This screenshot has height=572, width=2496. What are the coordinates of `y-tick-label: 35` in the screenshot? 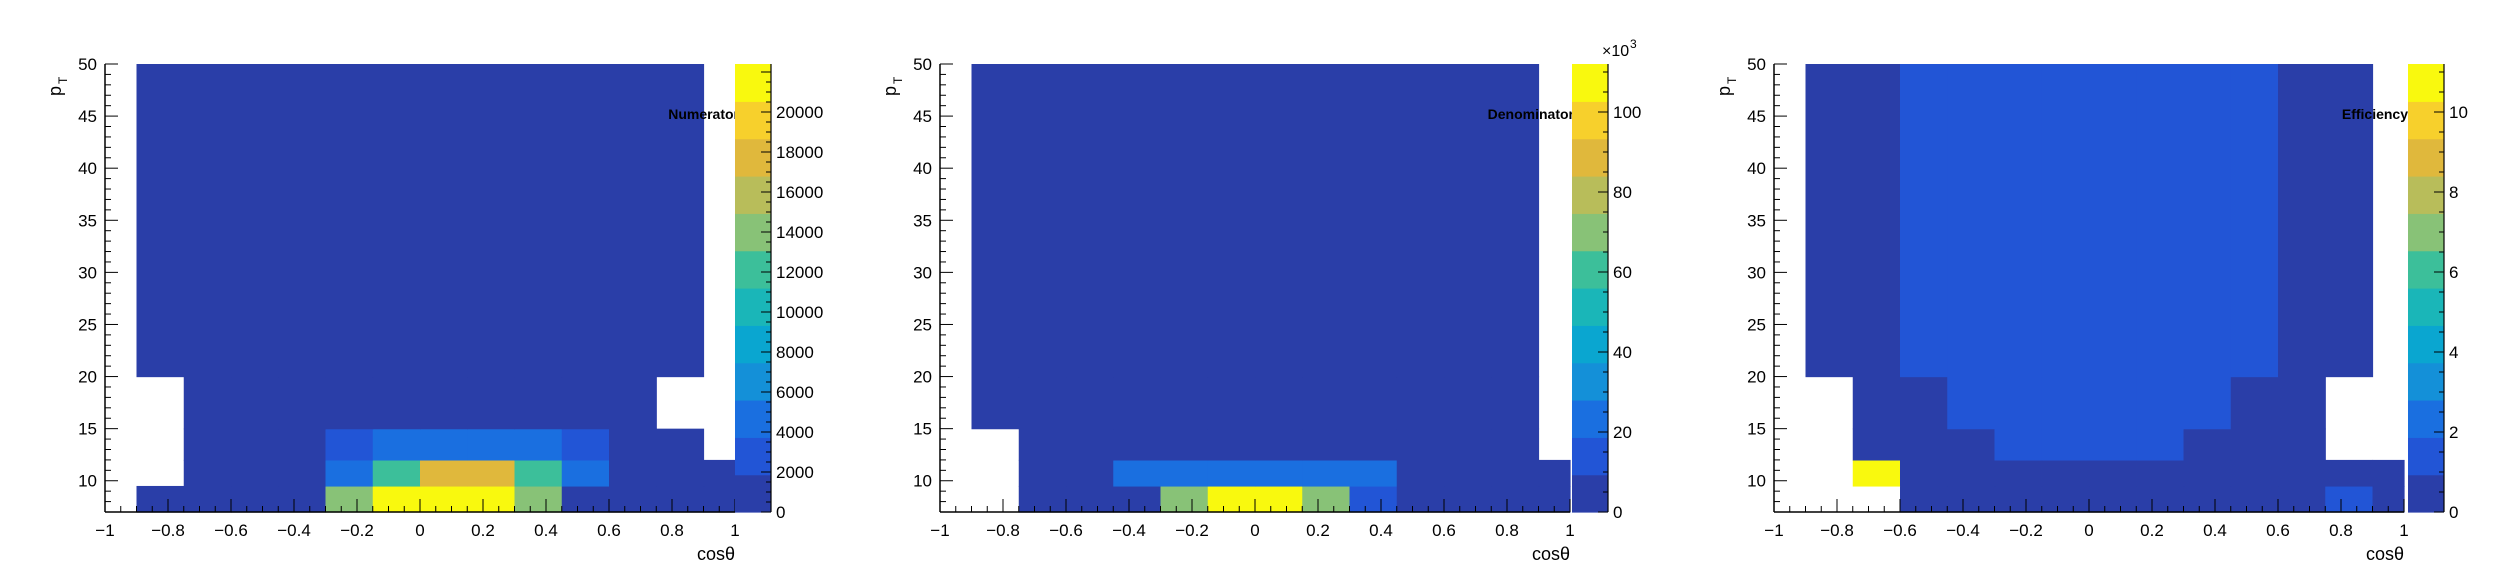 It's located at (922, 220).